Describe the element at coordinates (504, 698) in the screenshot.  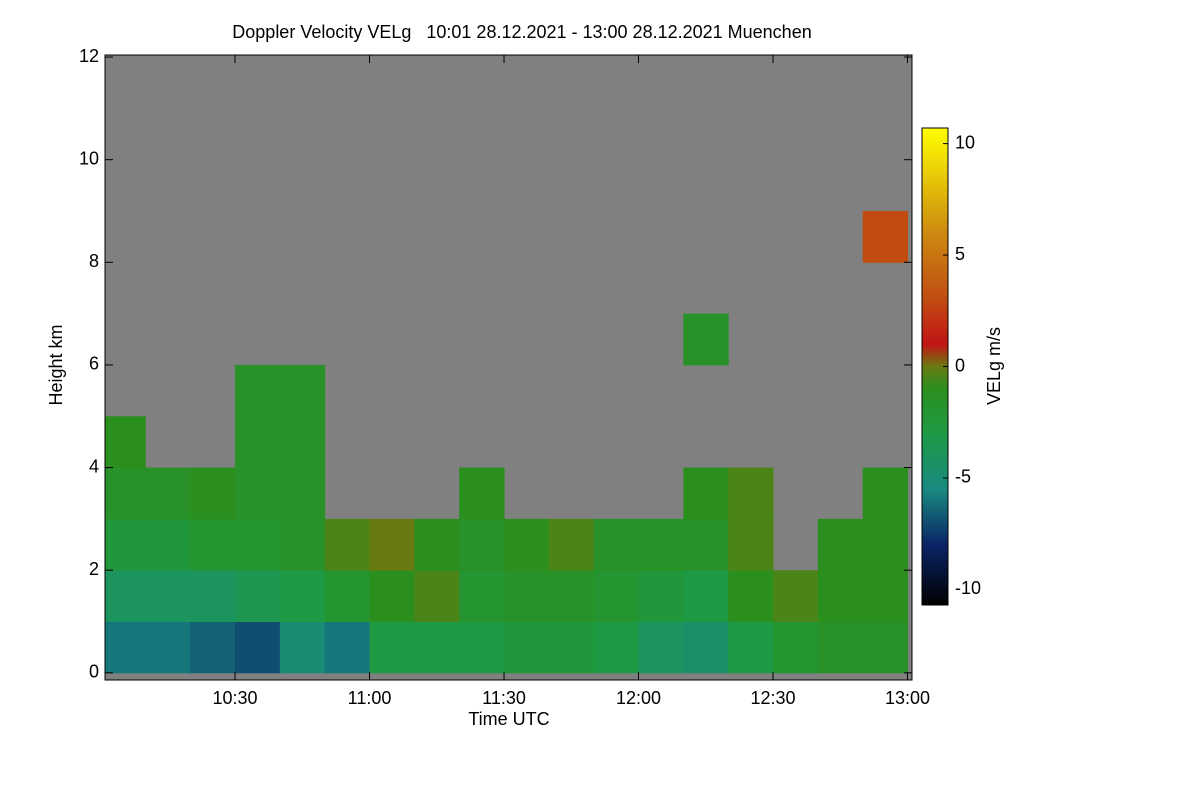
I see `x-tick-label: 11:30` at that location.